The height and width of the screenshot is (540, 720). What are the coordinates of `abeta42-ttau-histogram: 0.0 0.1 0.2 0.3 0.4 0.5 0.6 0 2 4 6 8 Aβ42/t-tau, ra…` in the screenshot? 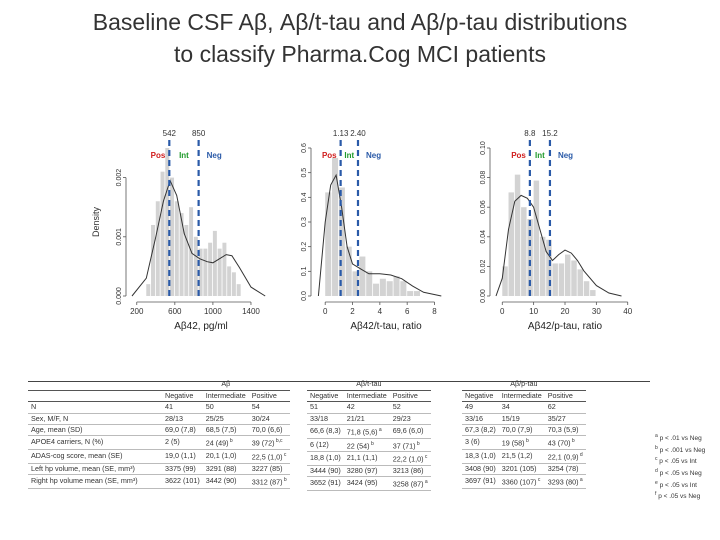 It's located at (371, 230).